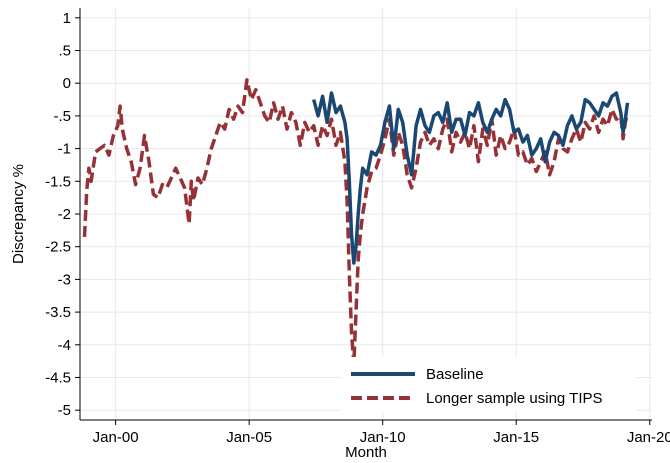 Image resolution: width=670 pixels, height=463 pixels. I want to click on x-tick-label: Jan-20, so click(648, 437).